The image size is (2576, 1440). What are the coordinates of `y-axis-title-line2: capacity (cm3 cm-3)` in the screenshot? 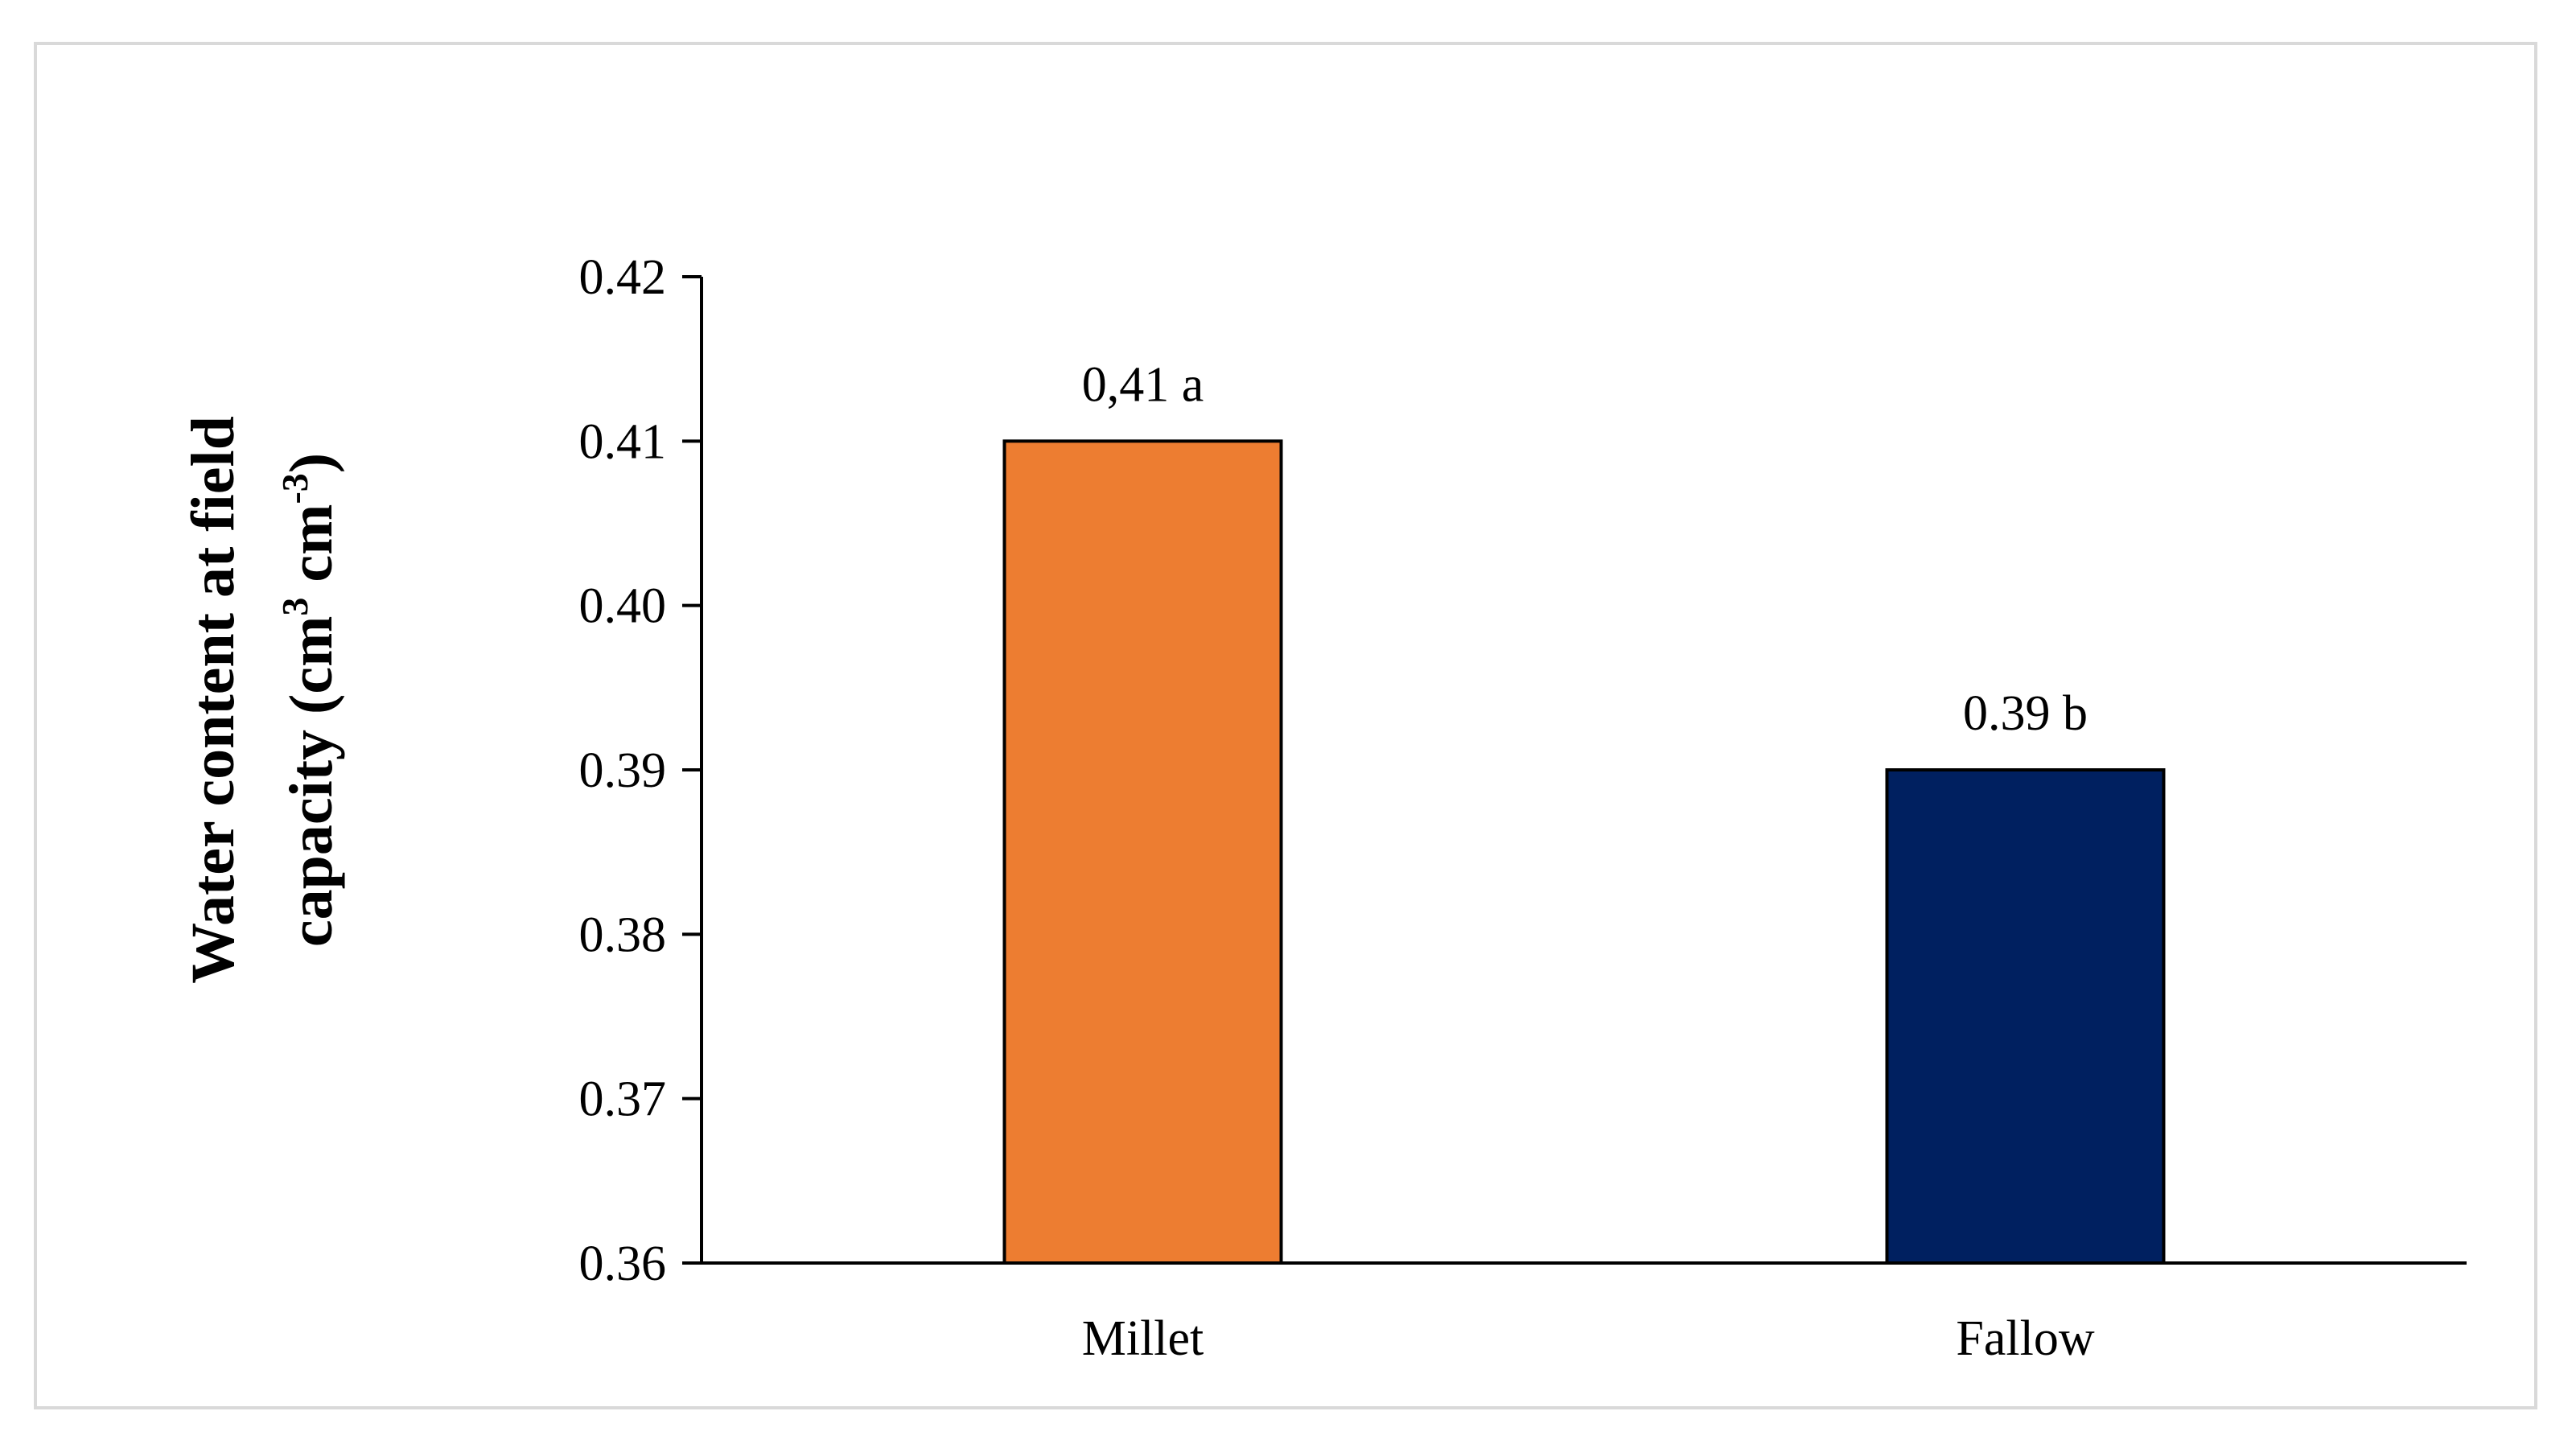 It's located at (309, 700).